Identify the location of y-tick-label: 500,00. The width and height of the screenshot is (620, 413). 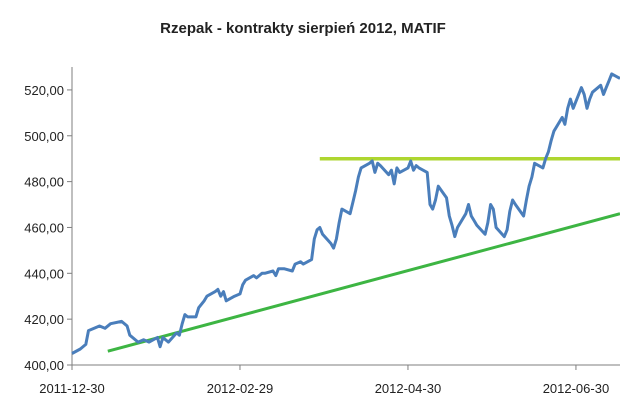
(44, 136).